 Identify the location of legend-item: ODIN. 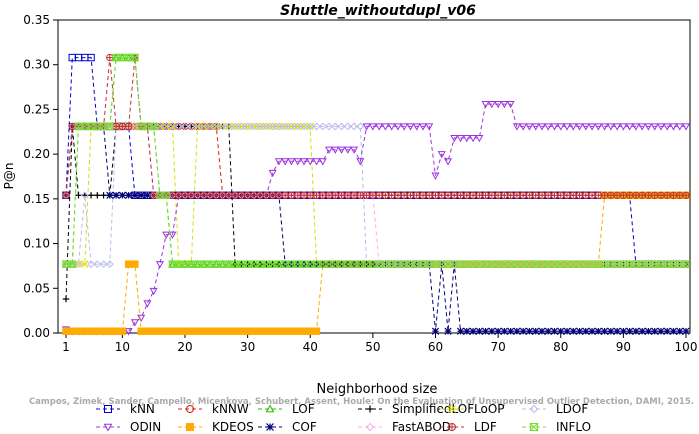
(128, 427).